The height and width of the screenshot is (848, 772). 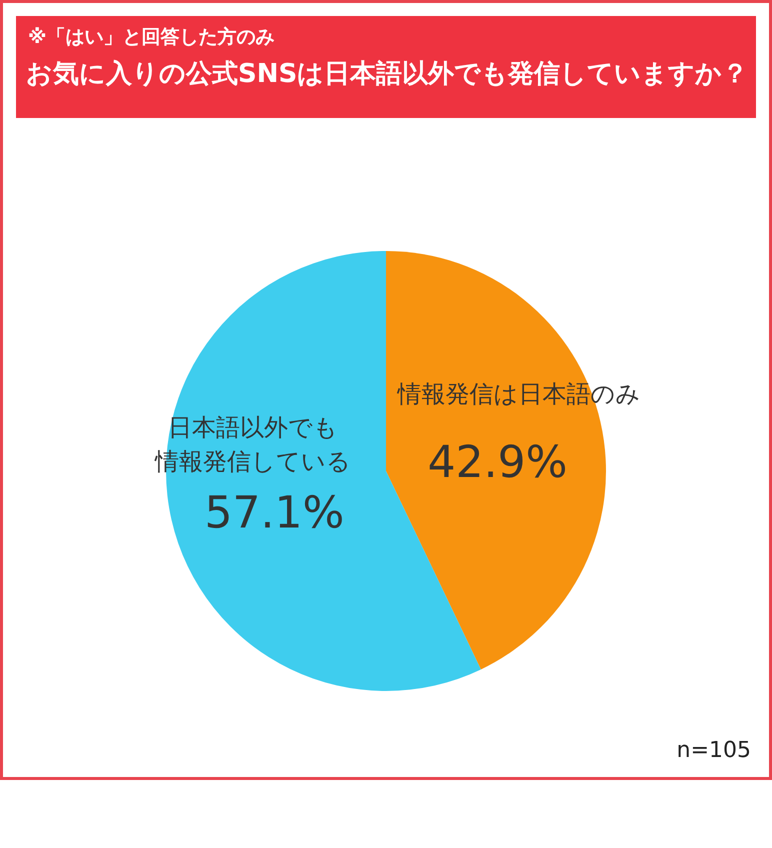 I want to click on slice-label: 情報発信は日本語のみ, so click(x=518, y=394).